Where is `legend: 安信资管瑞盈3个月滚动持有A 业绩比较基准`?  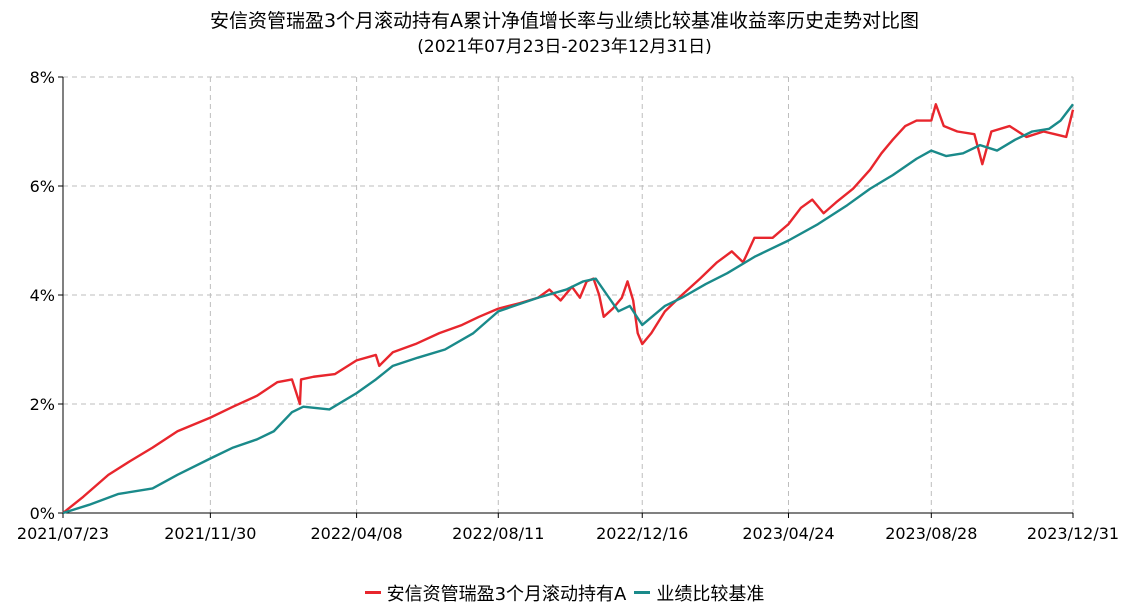
legend: 安信资管瑞盈3个月滚动持有A 业绩比较基准 is located at coordinates (564, 592).